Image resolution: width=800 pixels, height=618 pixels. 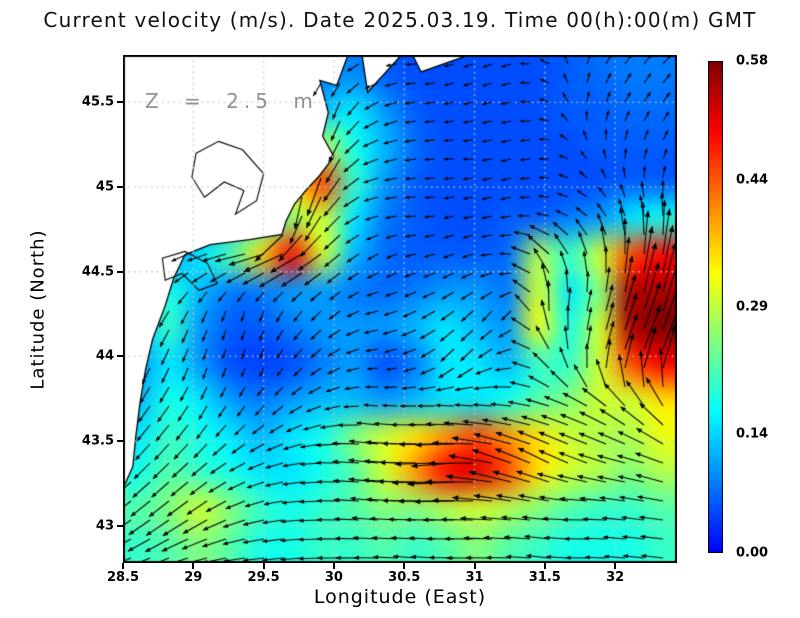 What do you see at coordinates (404, 577) in the screenshot?
I see `x-tick-label: 30.5` at bounding box center [404, 577].